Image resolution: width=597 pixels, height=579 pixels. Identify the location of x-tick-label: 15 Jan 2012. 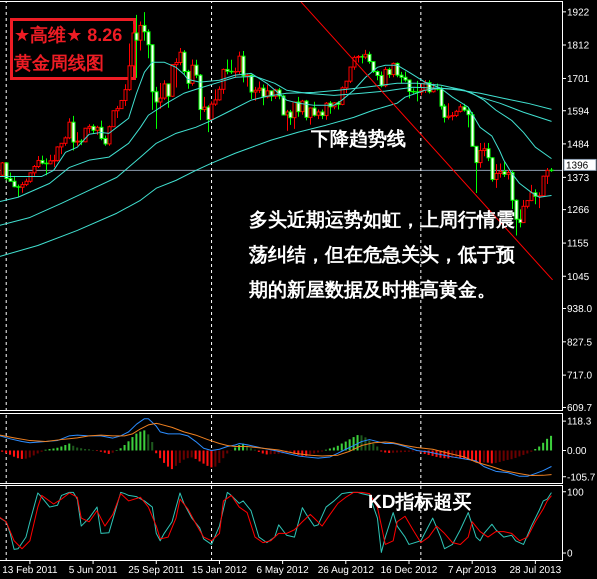
(220, 570).